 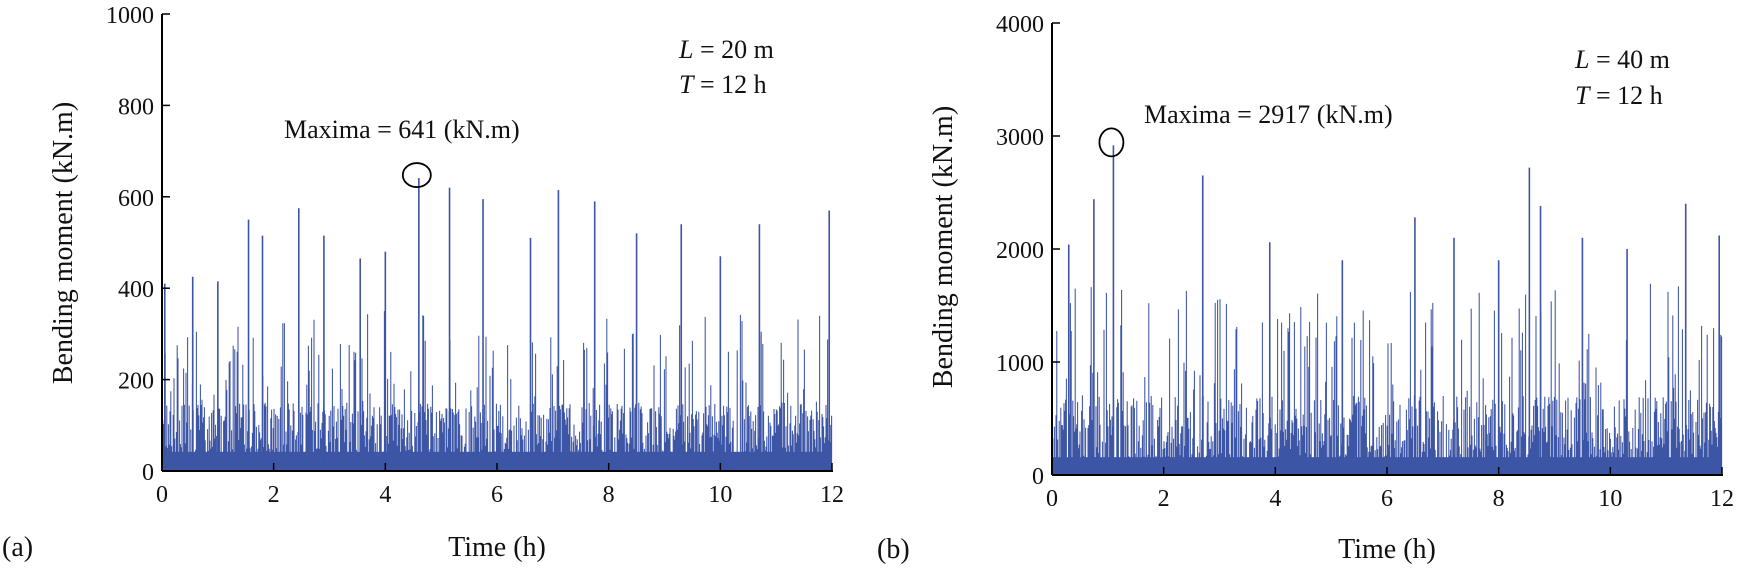 I want to click on panel-b-x-tick-label: 2, so click(x=1164, y=499).